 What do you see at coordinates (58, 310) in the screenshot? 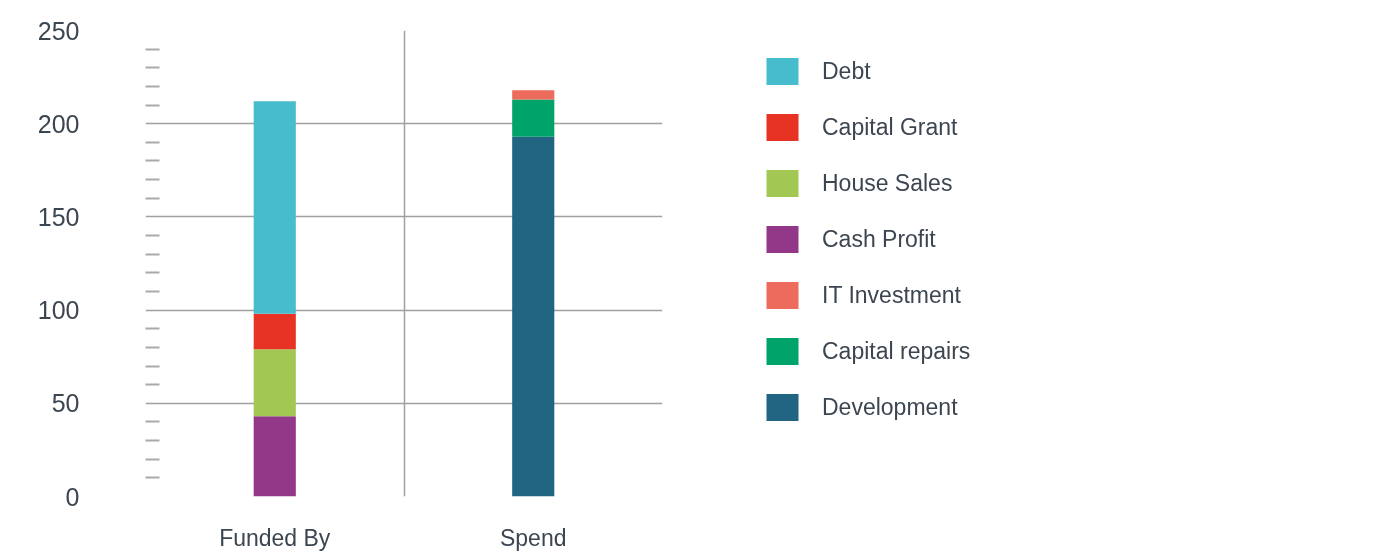
I see `y-tick-label: 100` at bounding box center [58, 310].